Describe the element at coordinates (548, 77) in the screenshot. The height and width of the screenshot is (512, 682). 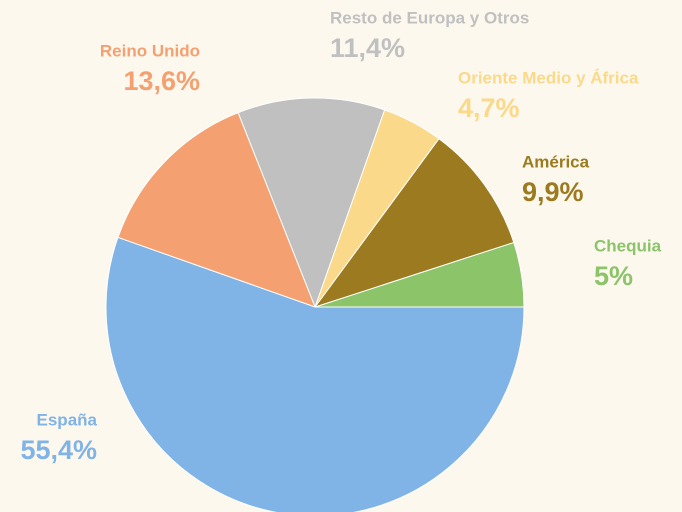
I see `slice-name: Oriente Medio y África` at that location.